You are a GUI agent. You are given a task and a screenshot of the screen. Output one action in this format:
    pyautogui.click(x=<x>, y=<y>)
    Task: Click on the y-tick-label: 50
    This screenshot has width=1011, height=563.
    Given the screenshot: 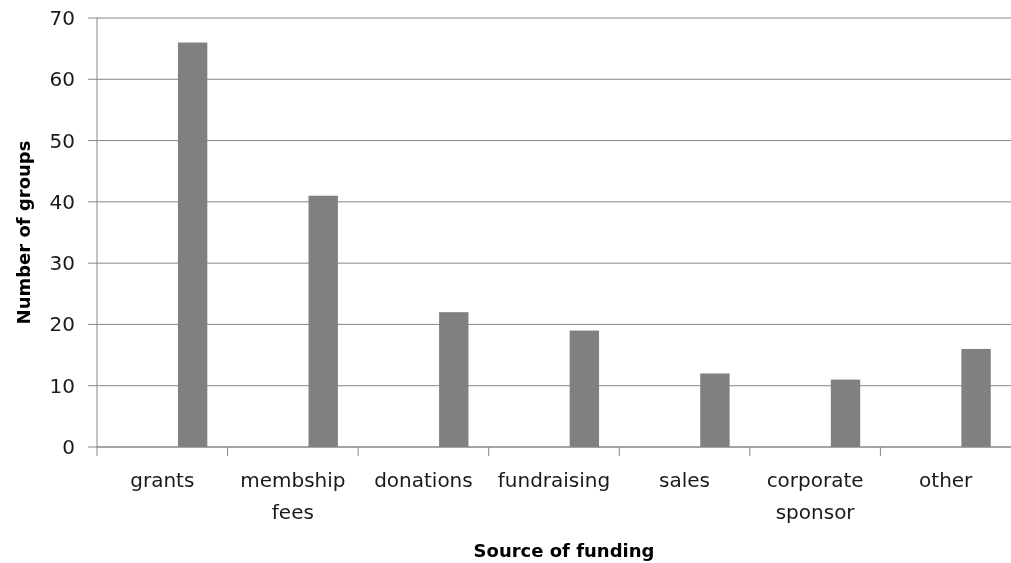 What is the action you would take?
    pyautogui.click(x=62, y=140)
    